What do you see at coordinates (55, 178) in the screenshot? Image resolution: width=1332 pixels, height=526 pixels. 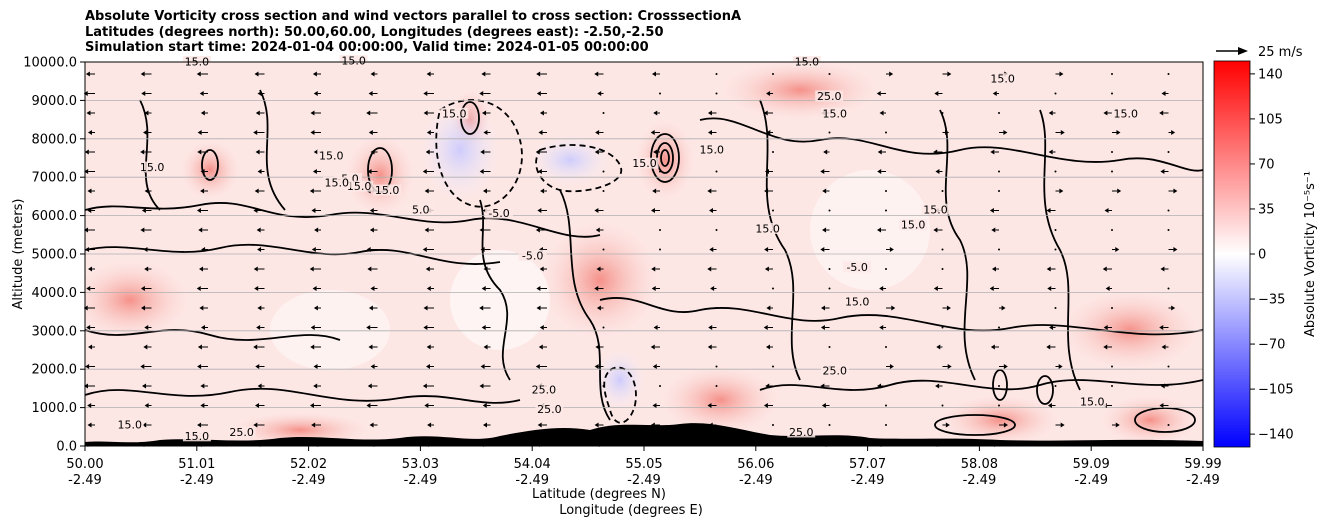 I see `y-tick-label: 7000.0` at bounding box center [55, 178].